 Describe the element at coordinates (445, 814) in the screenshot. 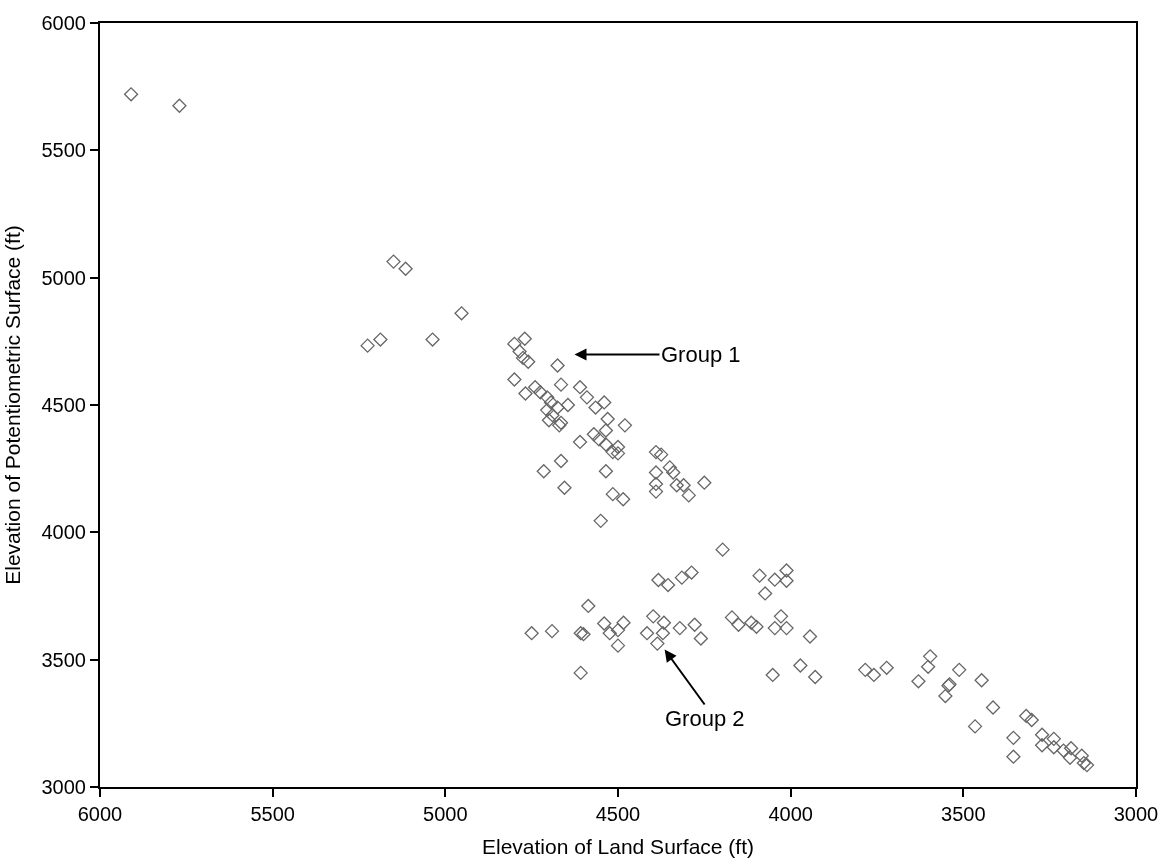

I see `x-tick-label: 5000` at that location.